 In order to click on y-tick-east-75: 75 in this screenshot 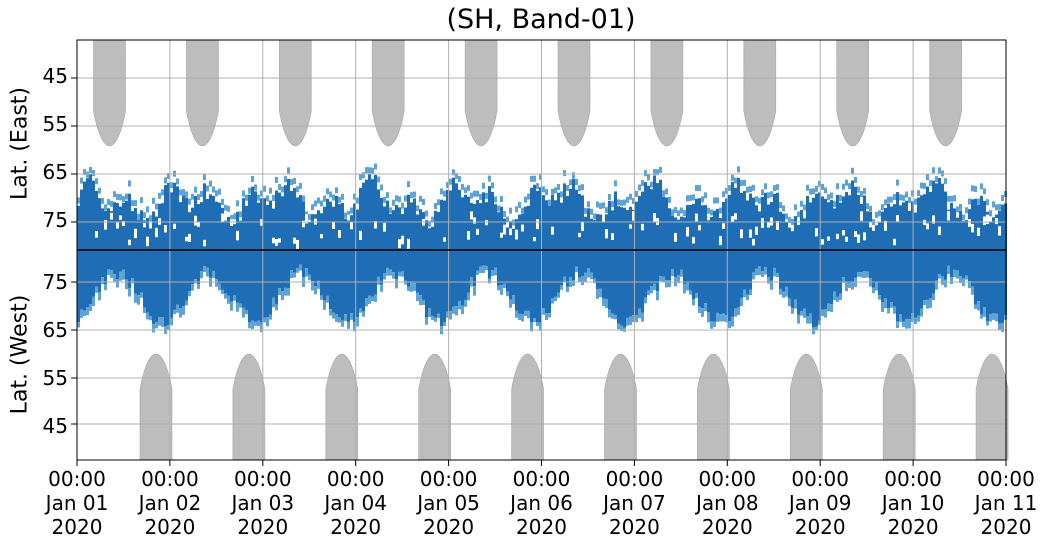, I will do `click(55, 220)`.